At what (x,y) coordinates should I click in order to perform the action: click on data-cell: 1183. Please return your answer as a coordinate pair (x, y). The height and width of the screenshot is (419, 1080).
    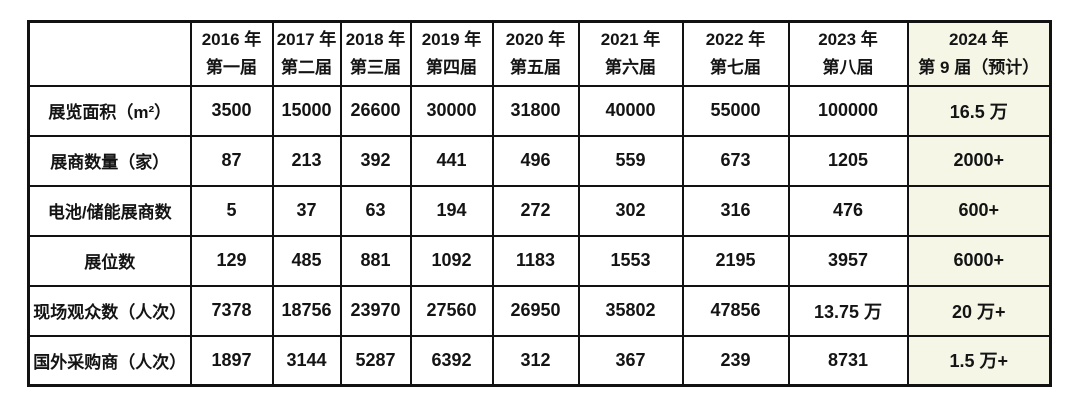
    Looking at the image, I should click on (535, 260).